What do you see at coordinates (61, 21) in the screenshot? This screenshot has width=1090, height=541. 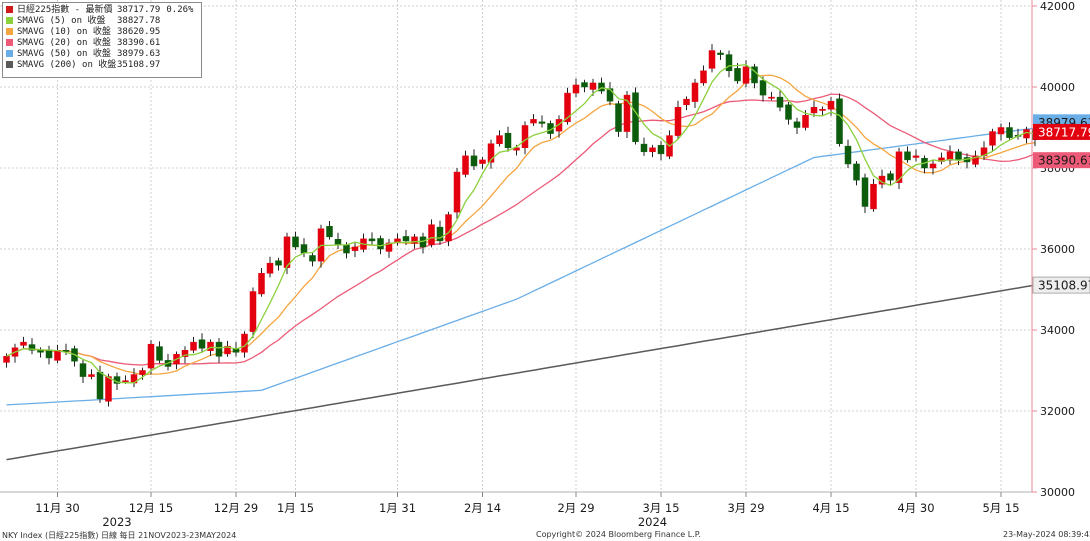 I see `legend-label: SMAVG (5) on 收盤` at bounding box center [61, 21].